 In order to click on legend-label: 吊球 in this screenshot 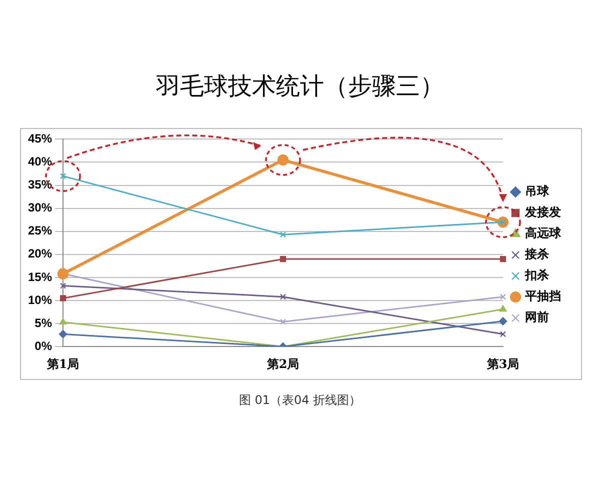, I will do `click(537, 191)`.